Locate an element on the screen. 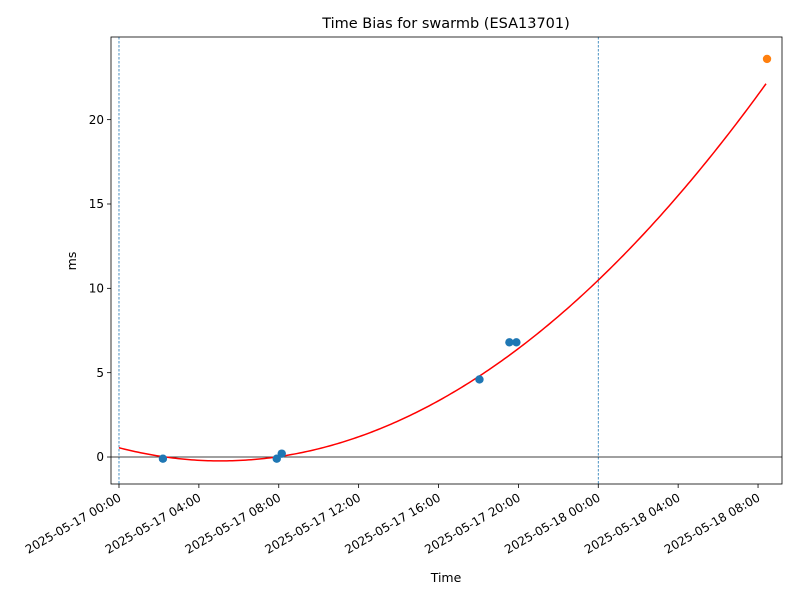 Image resolution: width=800 pixels, height=600 pixels. y-axis-label: ms is located at coordinates (71, 261).